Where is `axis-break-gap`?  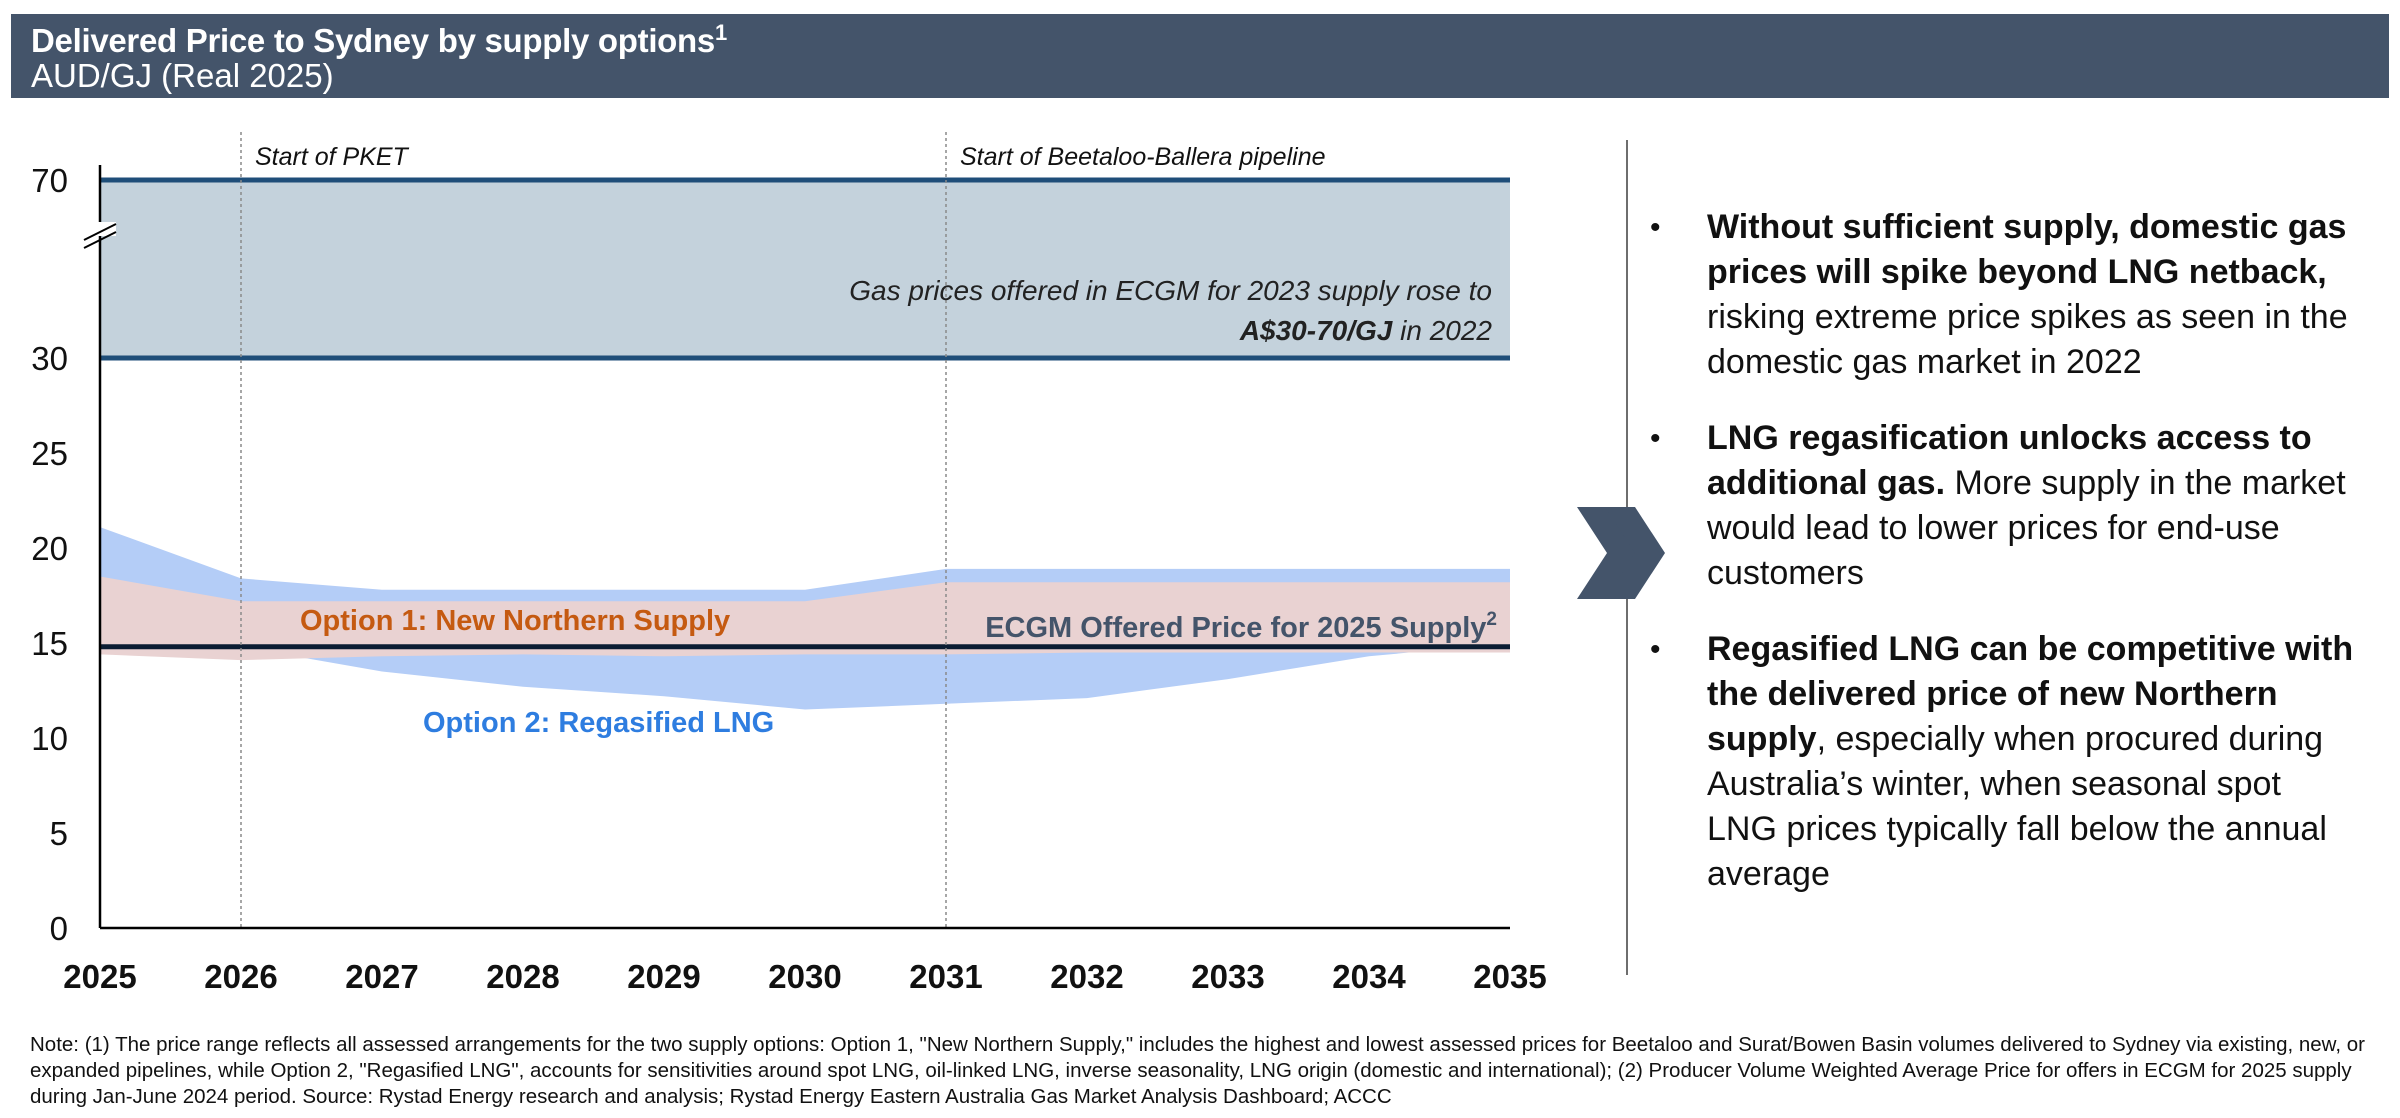 axis-break-gap is located at coordinates (100, 229).